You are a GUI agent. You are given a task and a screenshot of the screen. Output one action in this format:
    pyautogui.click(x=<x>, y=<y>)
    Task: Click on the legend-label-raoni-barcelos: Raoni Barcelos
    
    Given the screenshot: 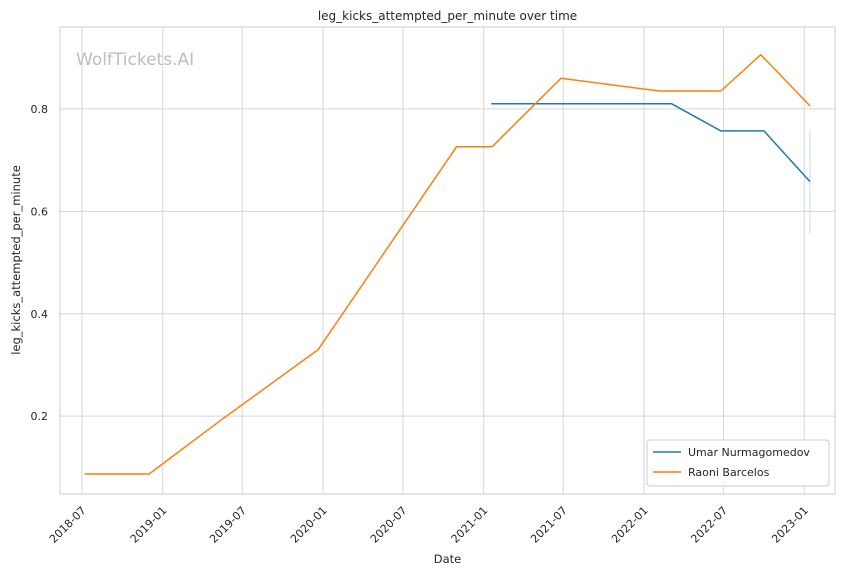 What is the action you would take?
    pyautogui.click(x=729, y=472)
    